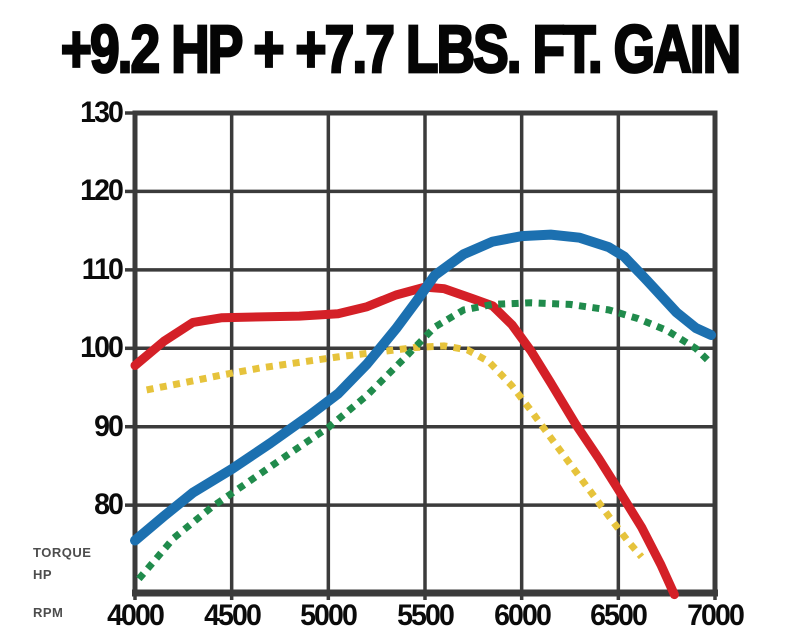 Image resolution: width=800 pixels, height=640 pixels. Describe the element at coordinates (62, 552) in the screenshot. I see `torque-axis-label: TORQUE` at that location.